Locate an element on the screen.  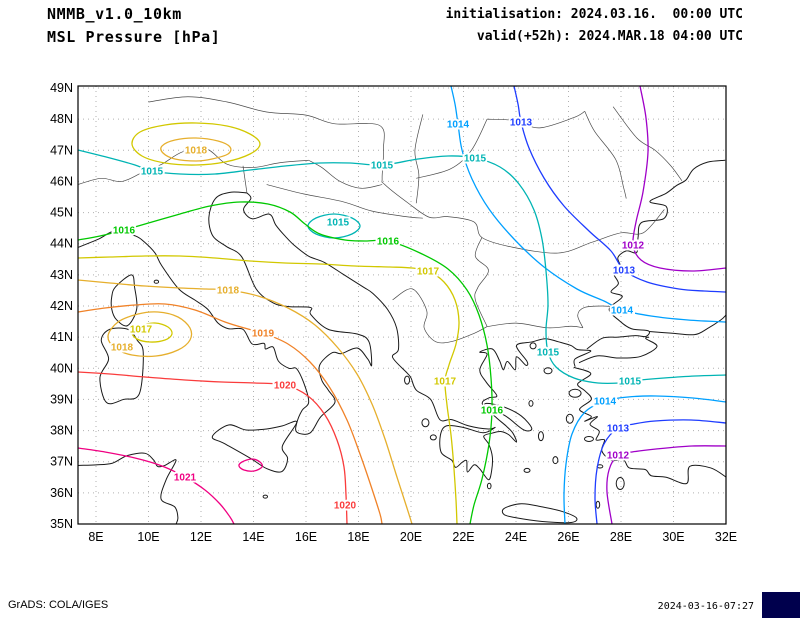
coastline-north-africa is located at coordinates (128, 488).